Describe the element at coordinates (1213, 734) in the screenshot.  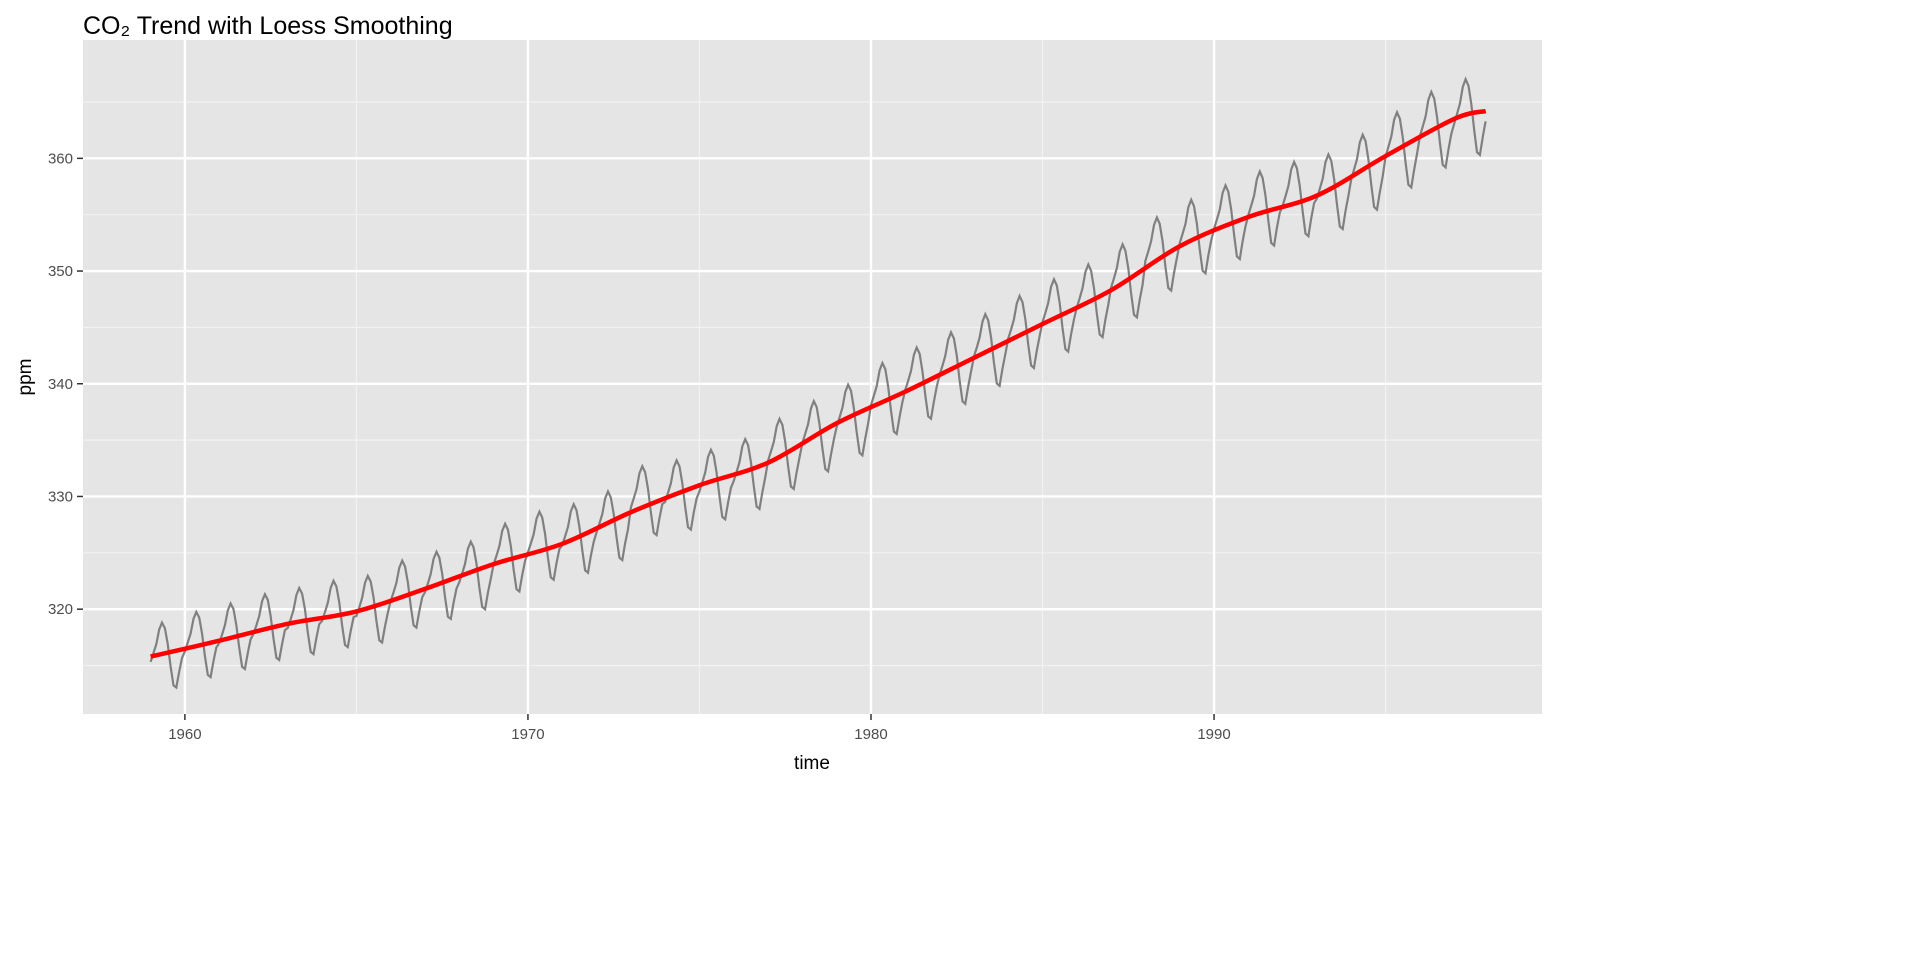
I see `x-tick-label: 1990` at that location.